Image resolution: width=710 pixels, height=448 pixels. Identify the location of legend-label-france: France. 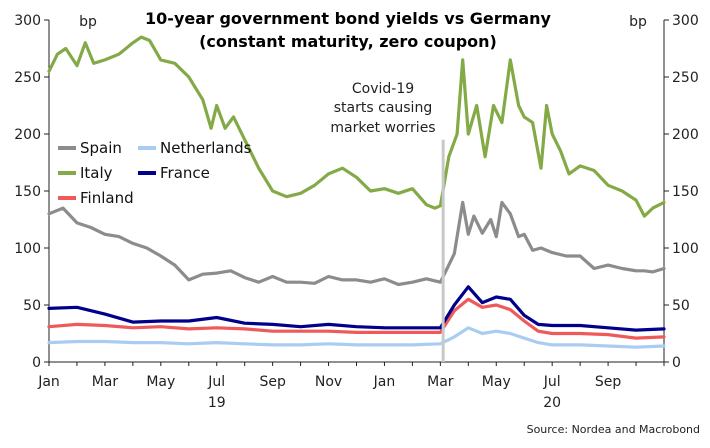
(185, 173).